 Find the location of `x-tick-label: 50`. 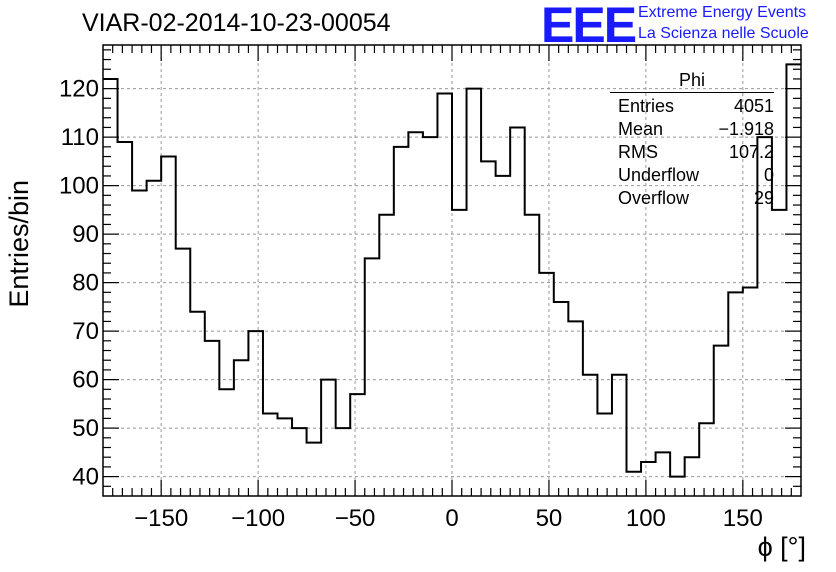

x-tick-label: 50 is located at coordinates (549, 518).